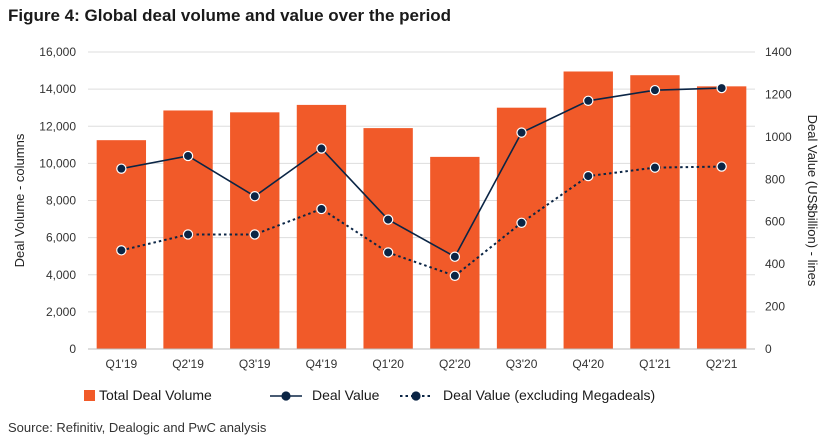 Image resolution: width=830 pixels, height=440 pixels. I want to click on y2-tick-label: 1000, so click(778, 137).